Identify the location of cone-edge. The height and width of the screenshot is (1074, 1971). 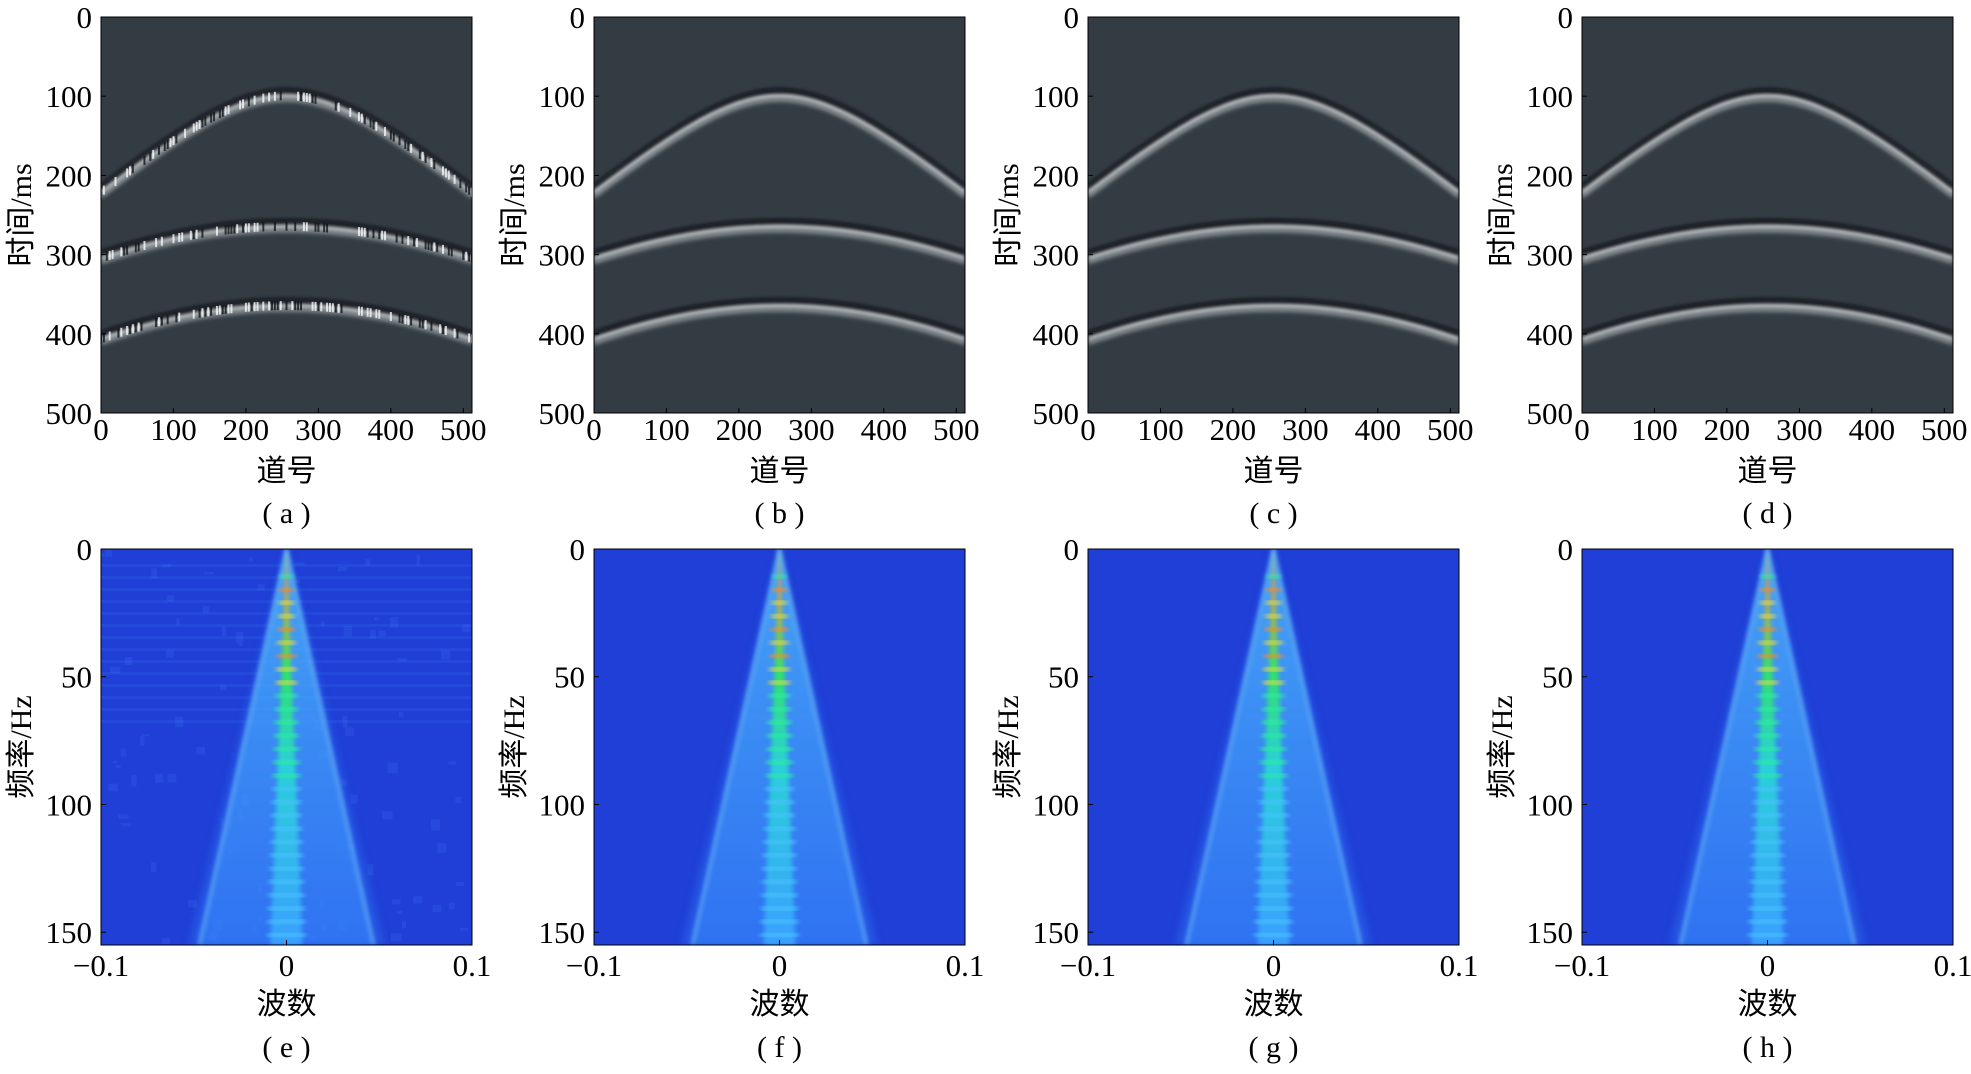
(1317, 747).